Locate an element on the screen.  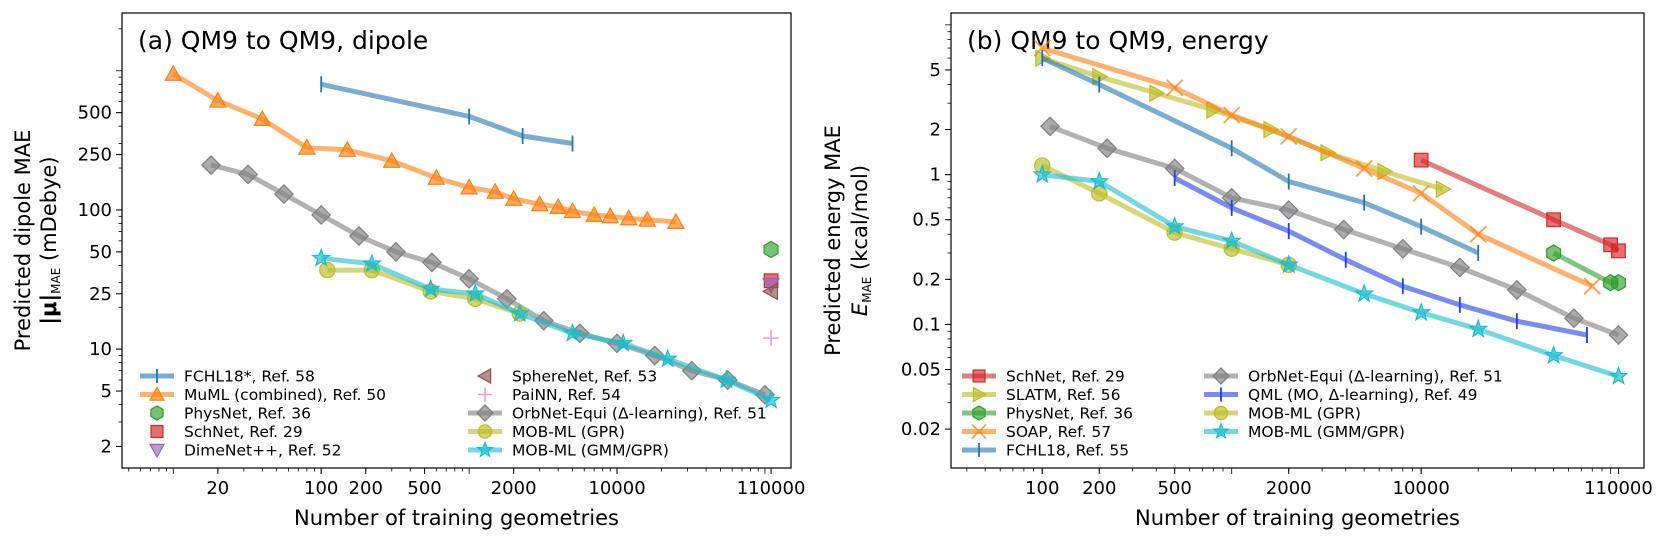
legend-label: FCHL18*, Ref. 58 is located at coordinates (249, 377).